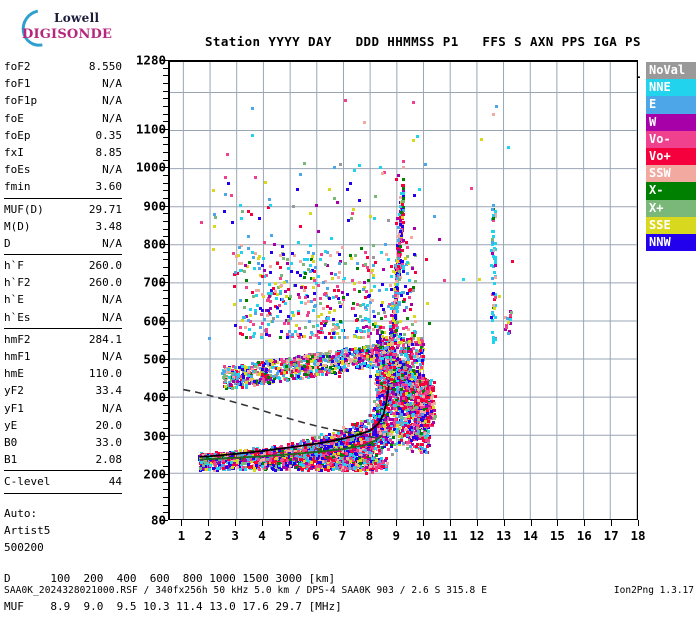 The width and height of the screenshot is (700, 628). What do you see at coordinates (109, 442) in the screenshot?
I see `param-value: 33.0` at bounding box center [109, 442].